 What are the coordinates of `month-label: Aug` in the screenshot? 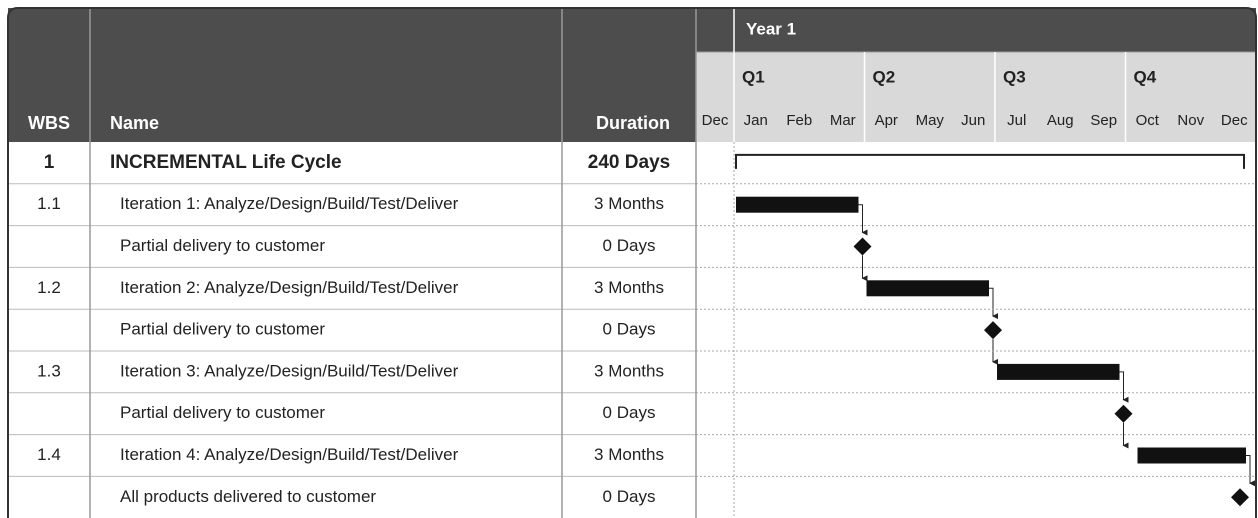 It's located at (1060, 120).